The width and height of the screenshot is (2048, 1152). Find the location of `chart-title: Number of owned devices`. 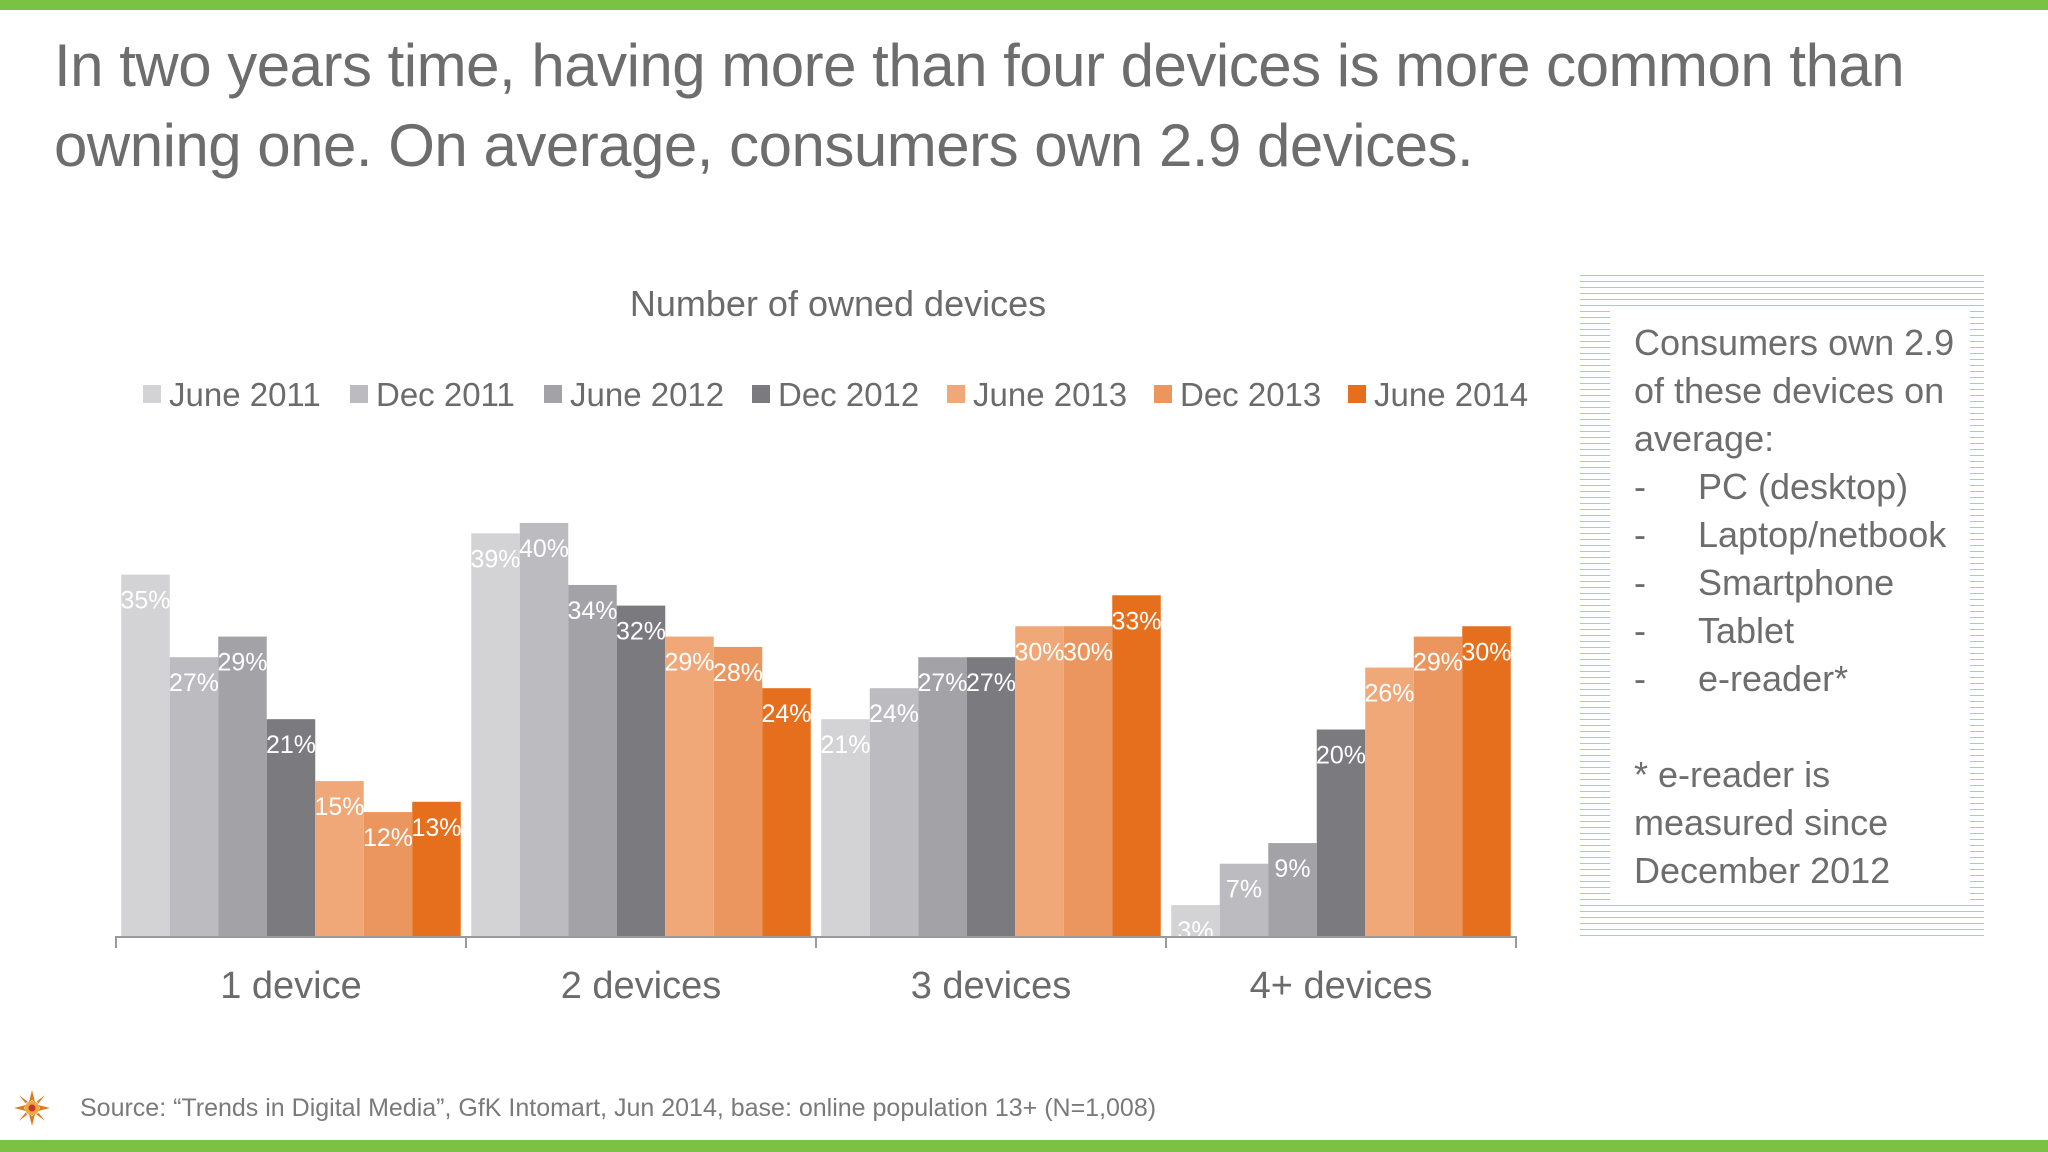

chart-title: Number of owned devices is located at coordinates (838, 303).